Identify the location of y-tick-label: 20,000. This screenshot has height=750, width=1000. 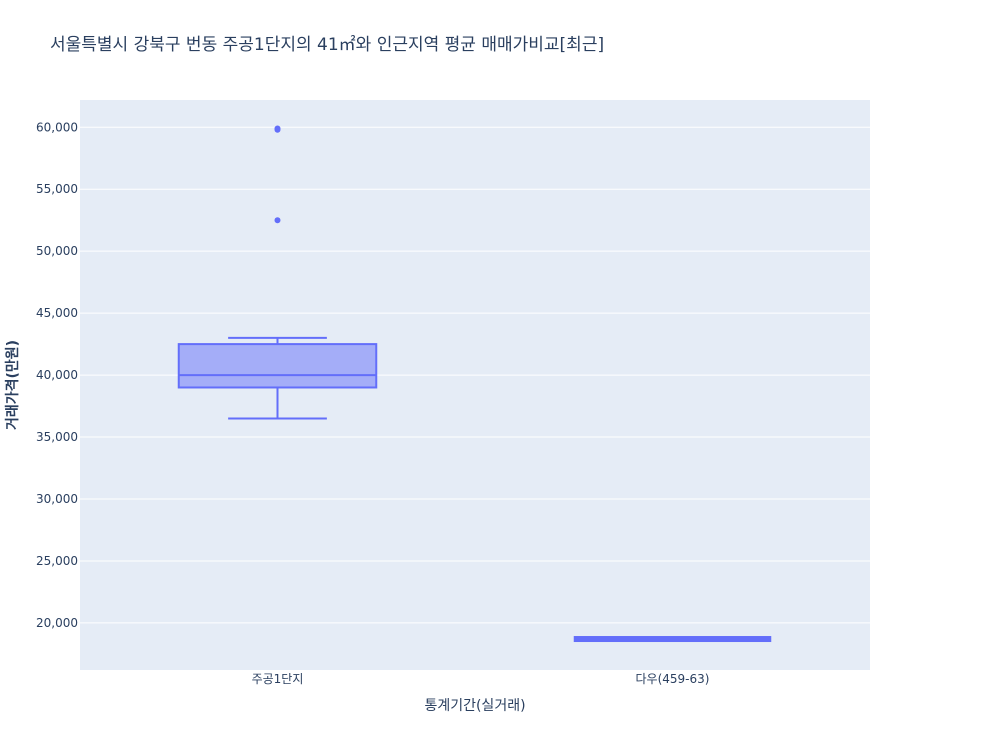
(57, 623).